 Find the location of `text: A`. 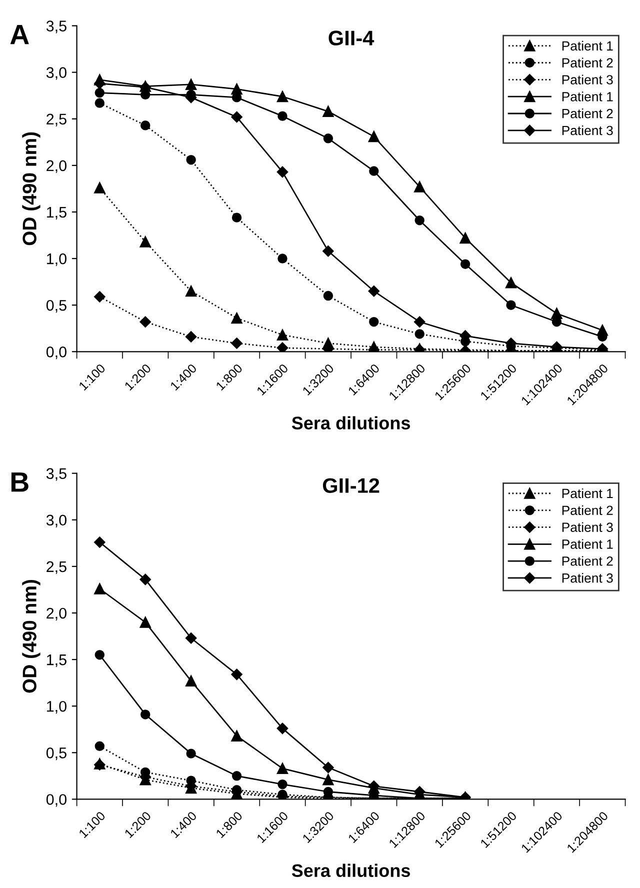

text: A is located at coordinates (19, 34).